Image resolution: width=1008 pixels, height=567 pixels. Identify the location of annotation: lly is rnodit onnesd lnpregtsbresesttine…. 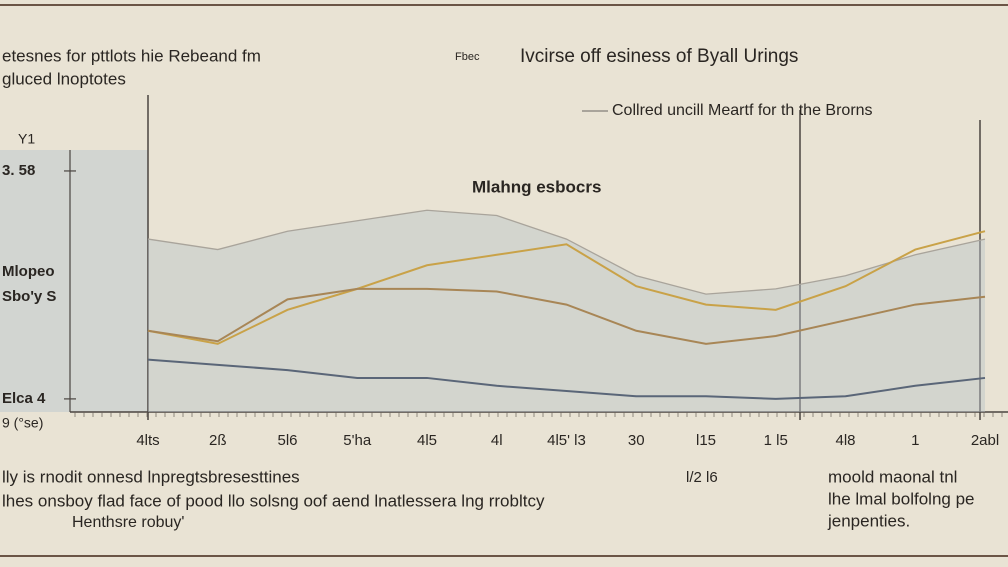
(151, 476).